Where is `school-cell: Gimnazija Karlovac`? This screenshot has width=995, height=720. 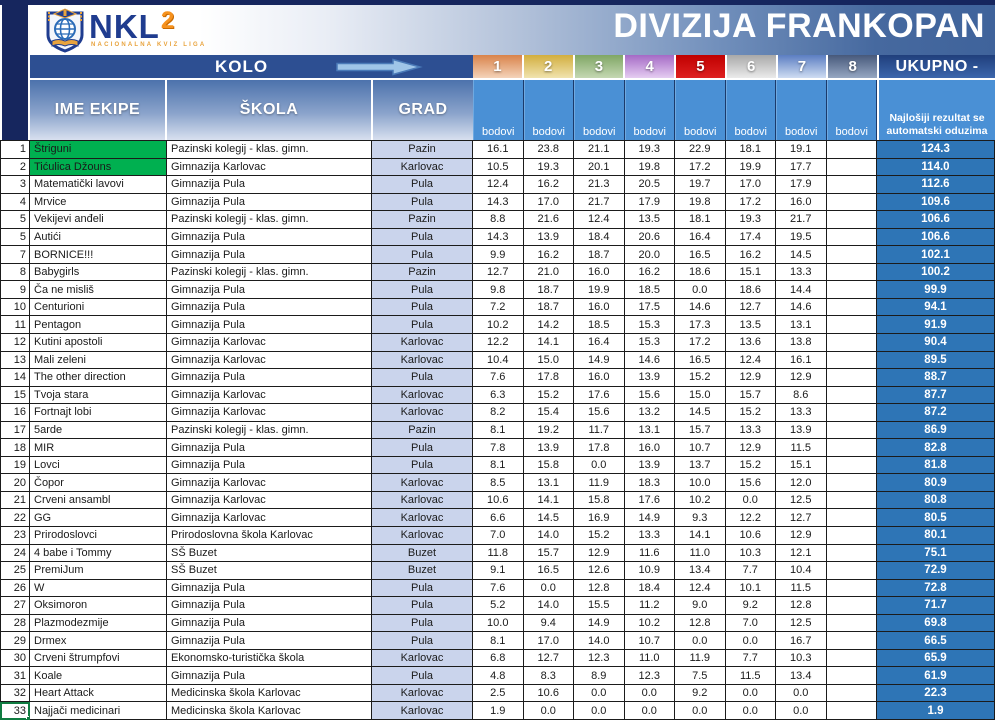 school-cell: Gimnazija Karlovac is located at coordinates (269, 483).